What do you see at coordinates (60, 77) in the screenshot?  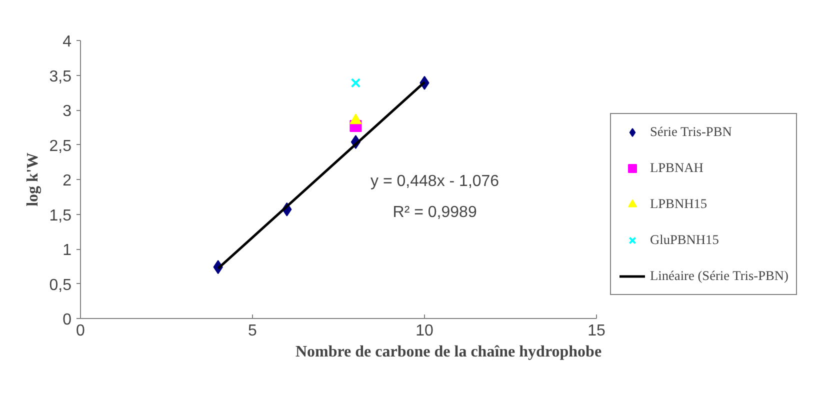 I see `y-tick-label: 3,5` at bounding box center [60, 77].